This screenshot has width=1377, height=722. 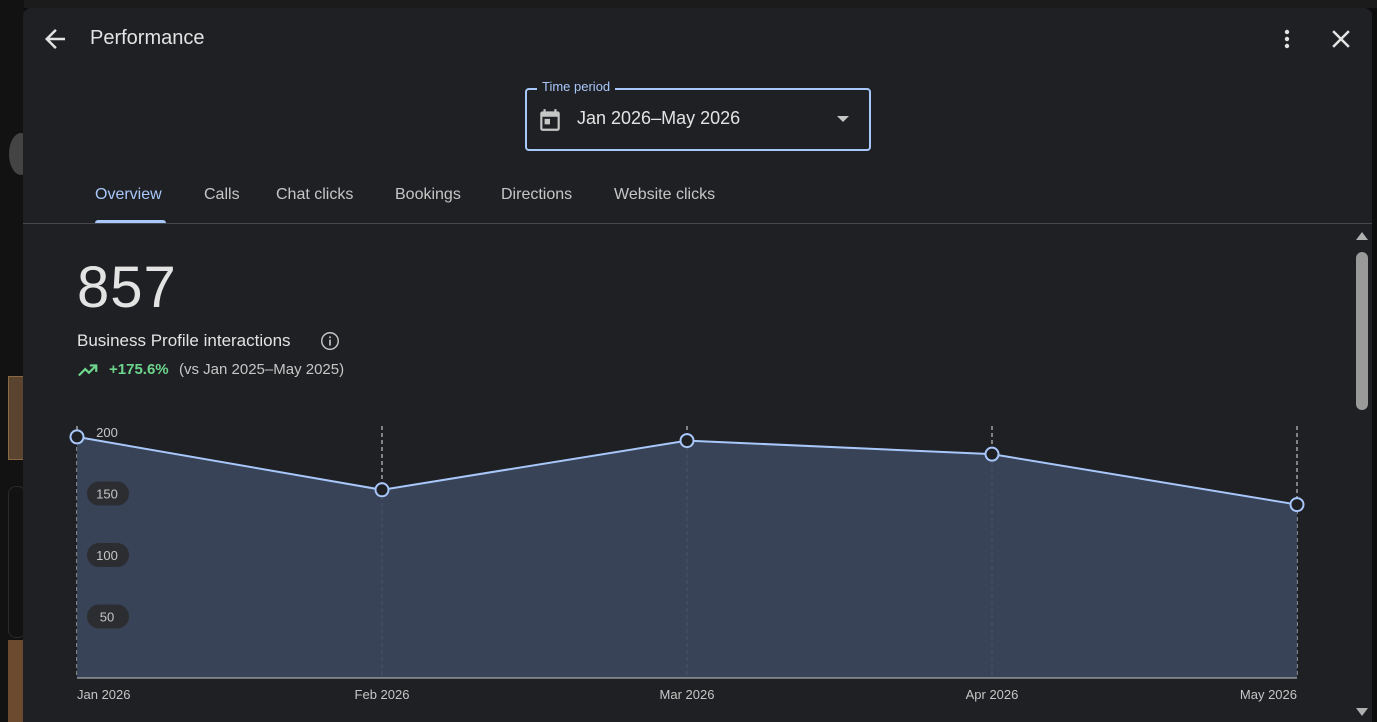 I want to click on tab-website-clicks: Website clicks, so click(x=665, y=194).